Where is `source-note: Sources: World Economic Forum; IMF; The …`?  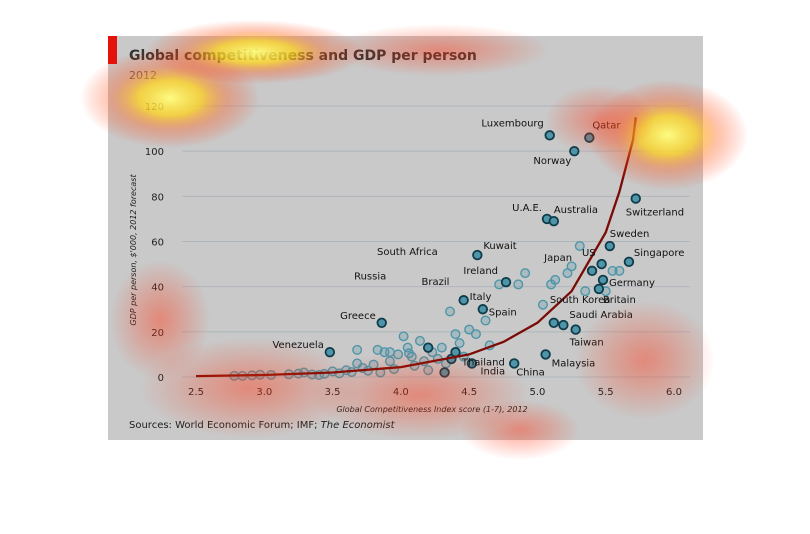 source-note: Sources: World Economic Forum; IMF; The … is located at coordinates (262, 425).